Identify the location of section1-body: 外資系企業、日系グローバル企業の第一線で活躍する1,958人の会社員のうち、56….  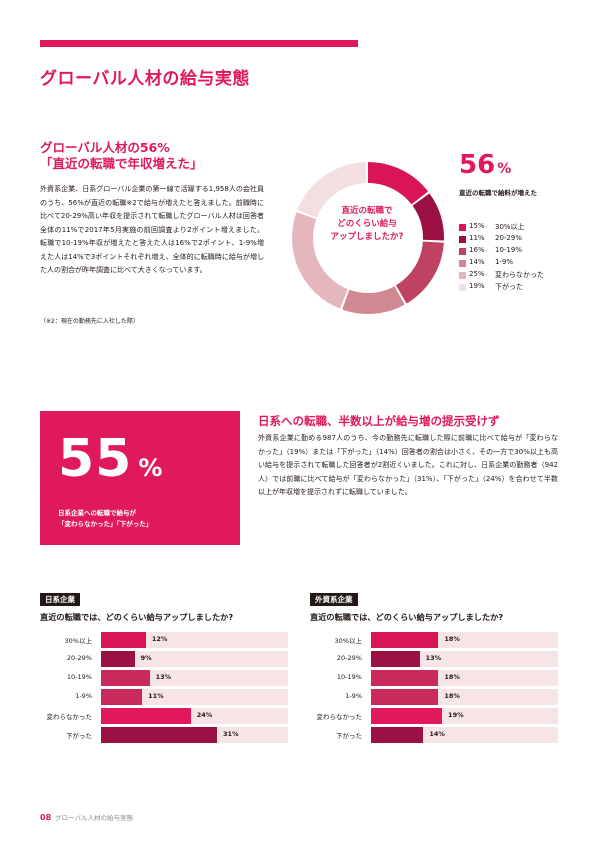
(152, 229).